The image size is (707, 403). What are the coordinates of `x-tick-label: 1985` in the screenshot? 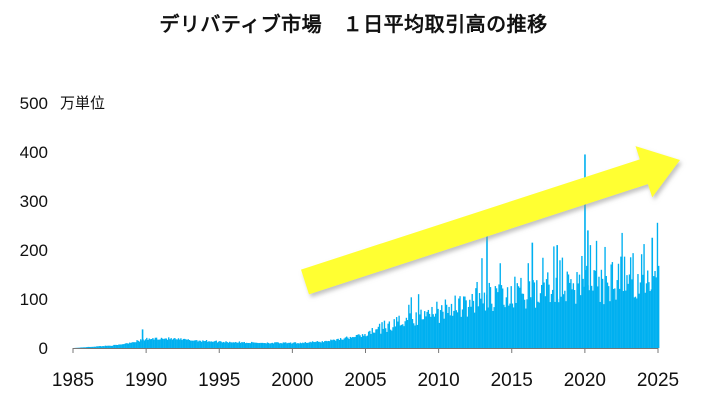 It's located at (73, 380).